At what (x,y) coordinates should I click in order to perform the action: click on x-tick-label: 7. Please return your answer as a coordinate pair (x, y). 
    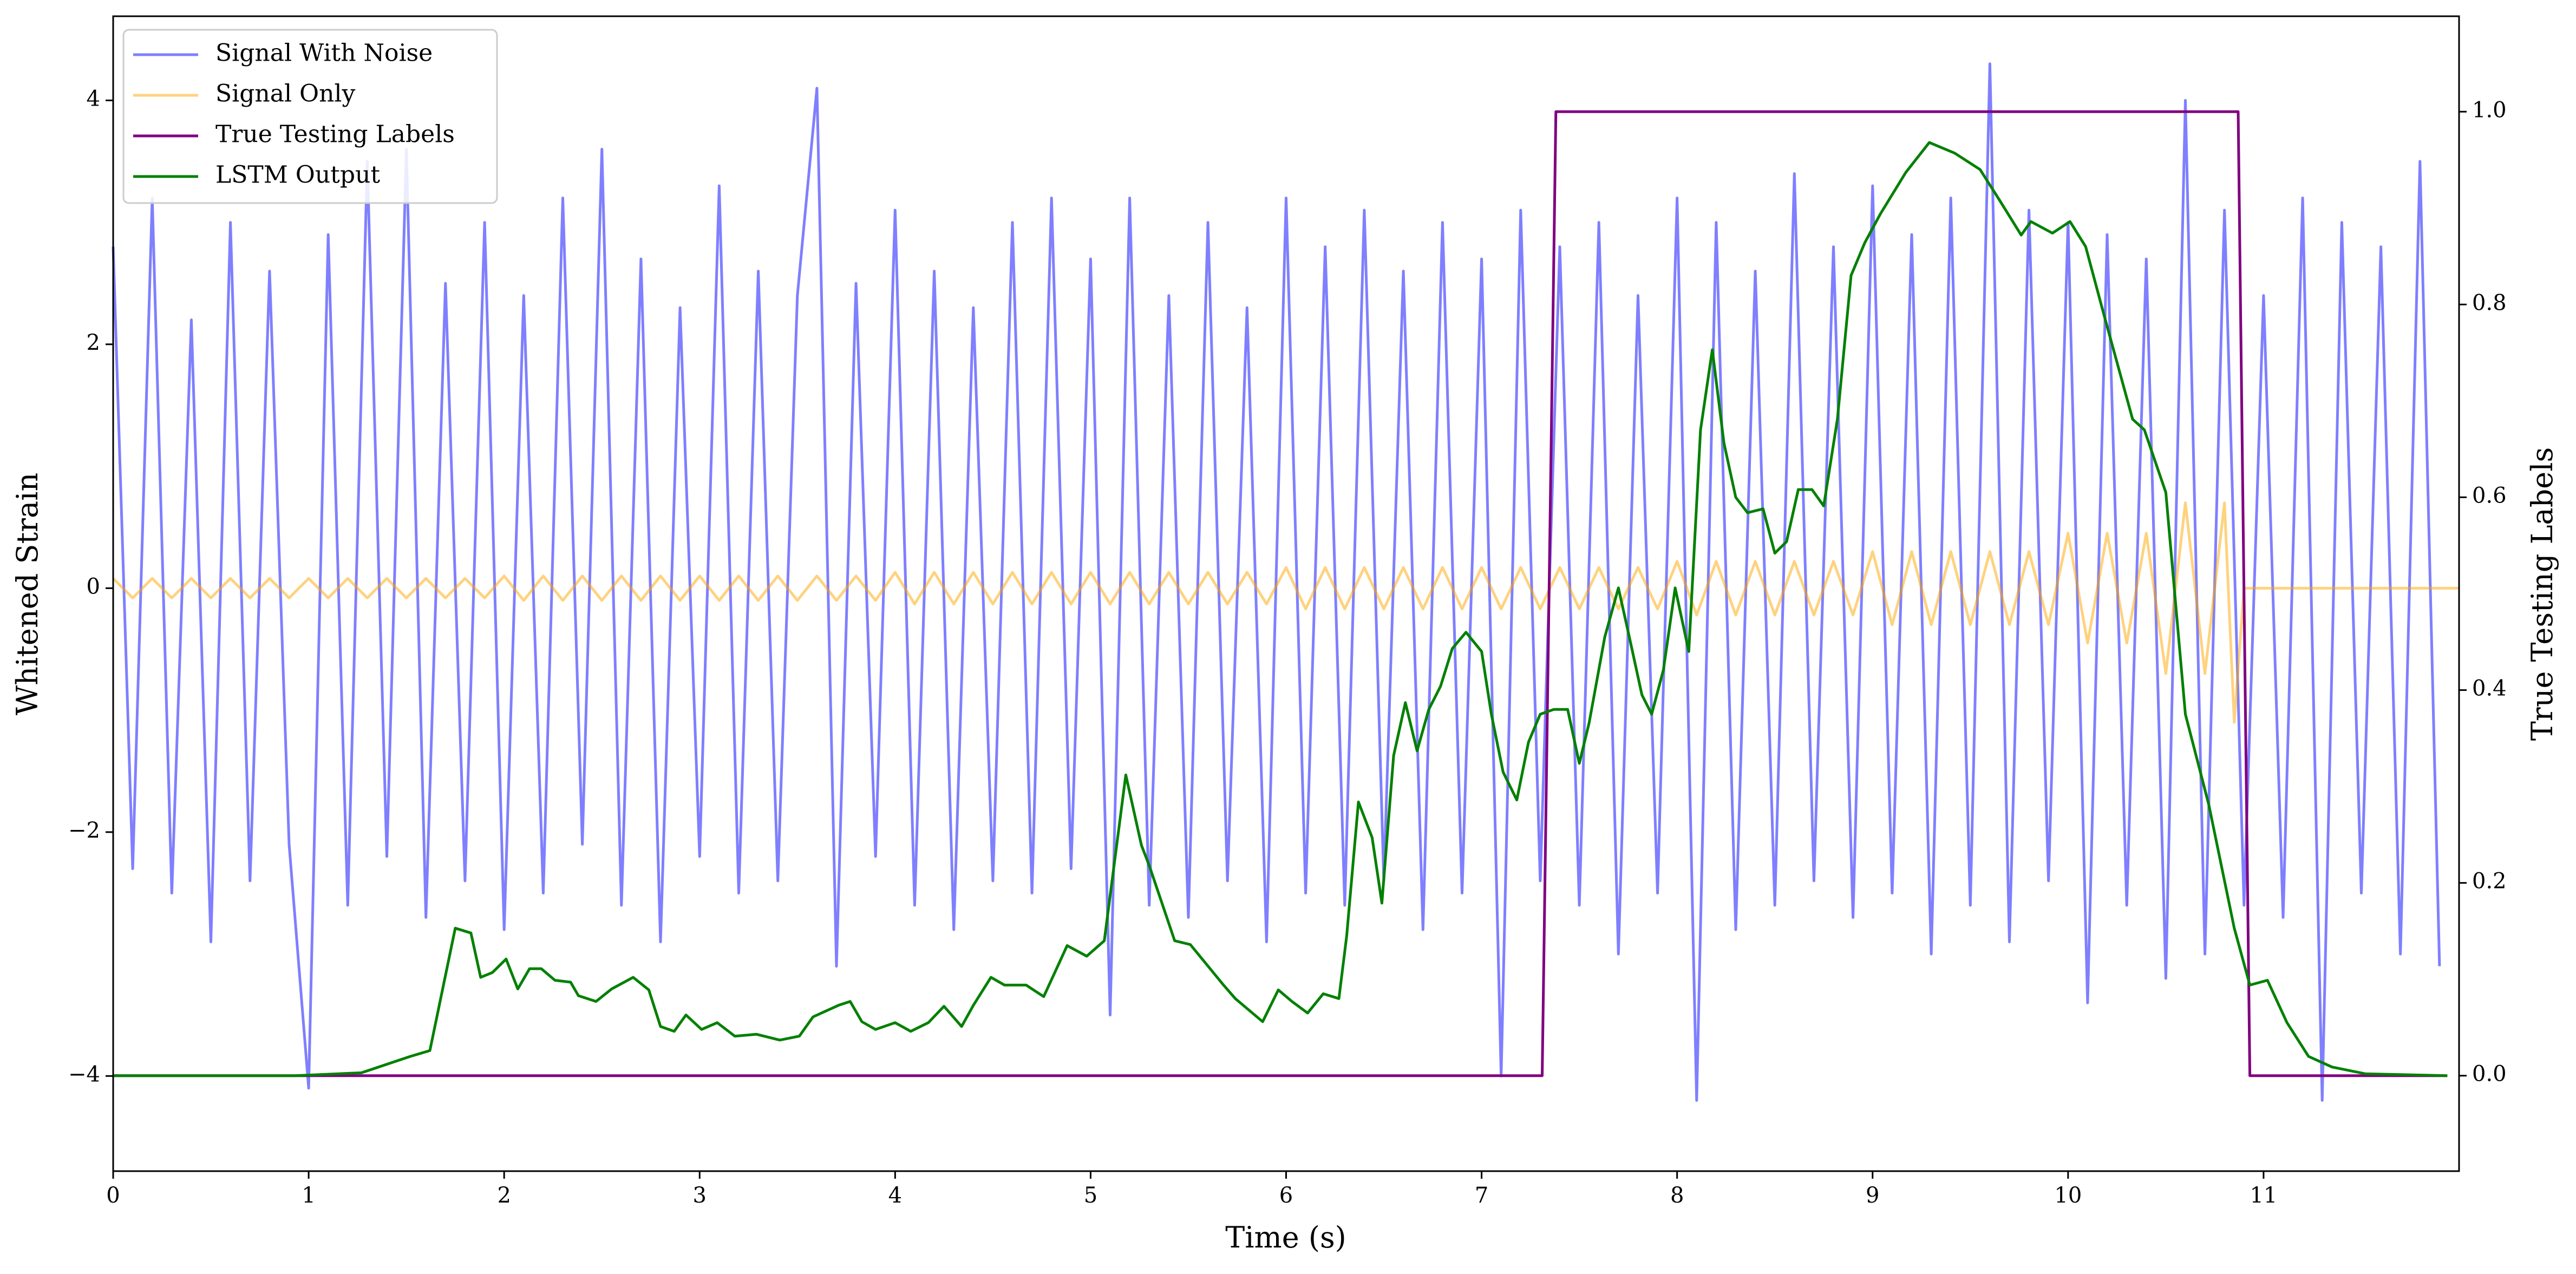
    Looking at the image, I should click on (1481, 1195).